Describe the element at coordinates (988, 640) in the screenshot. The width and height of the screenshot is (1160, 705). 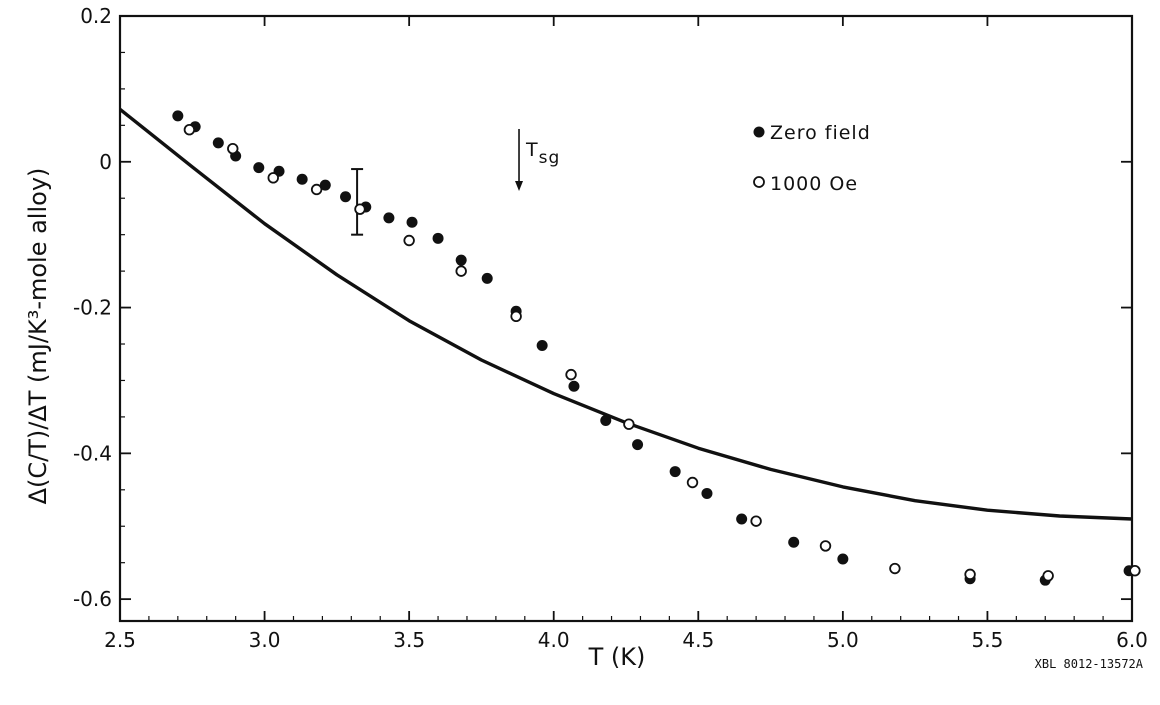
I see `x-tick-label: 5.5` at that location.